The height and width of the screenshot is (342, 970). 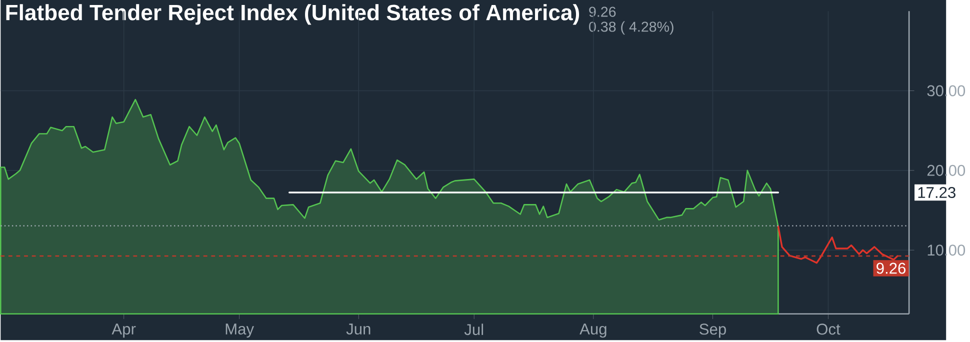 What do you see at coordinates (124, 331) in the screenshot?
I see `x-tick-label: Apr` at bounding box center [124, 331].